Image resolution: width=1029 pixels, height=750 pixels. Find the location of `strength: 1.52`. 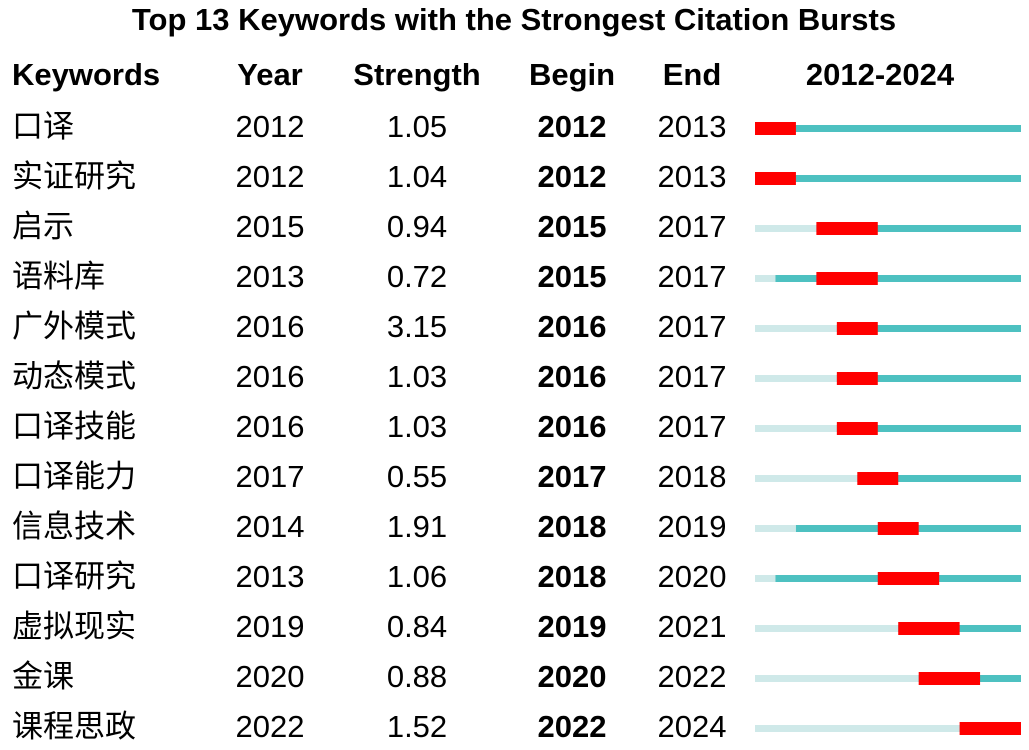

strength: 1.52 is located at coordinates (417, 726).